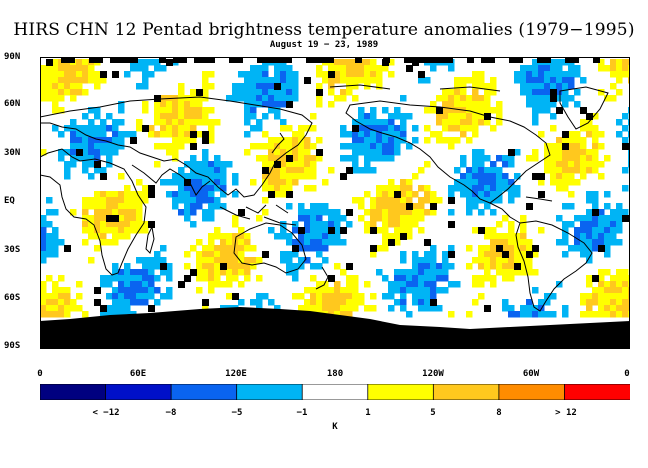  I want to click on colorbar-unit: K, so click(335, 427).